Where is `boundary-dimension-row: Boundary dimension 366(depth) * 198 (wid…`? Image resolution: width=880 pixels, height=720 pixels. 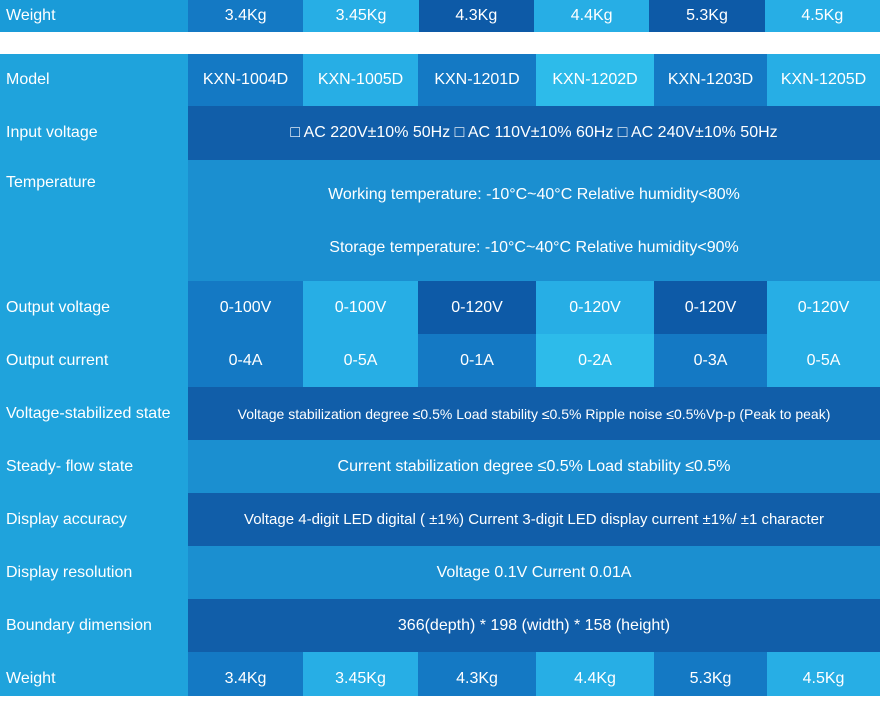
boundary-dimension-row: Boundary dimension 366(depth) * 198 (wid… is located at coordinates (440, 625).